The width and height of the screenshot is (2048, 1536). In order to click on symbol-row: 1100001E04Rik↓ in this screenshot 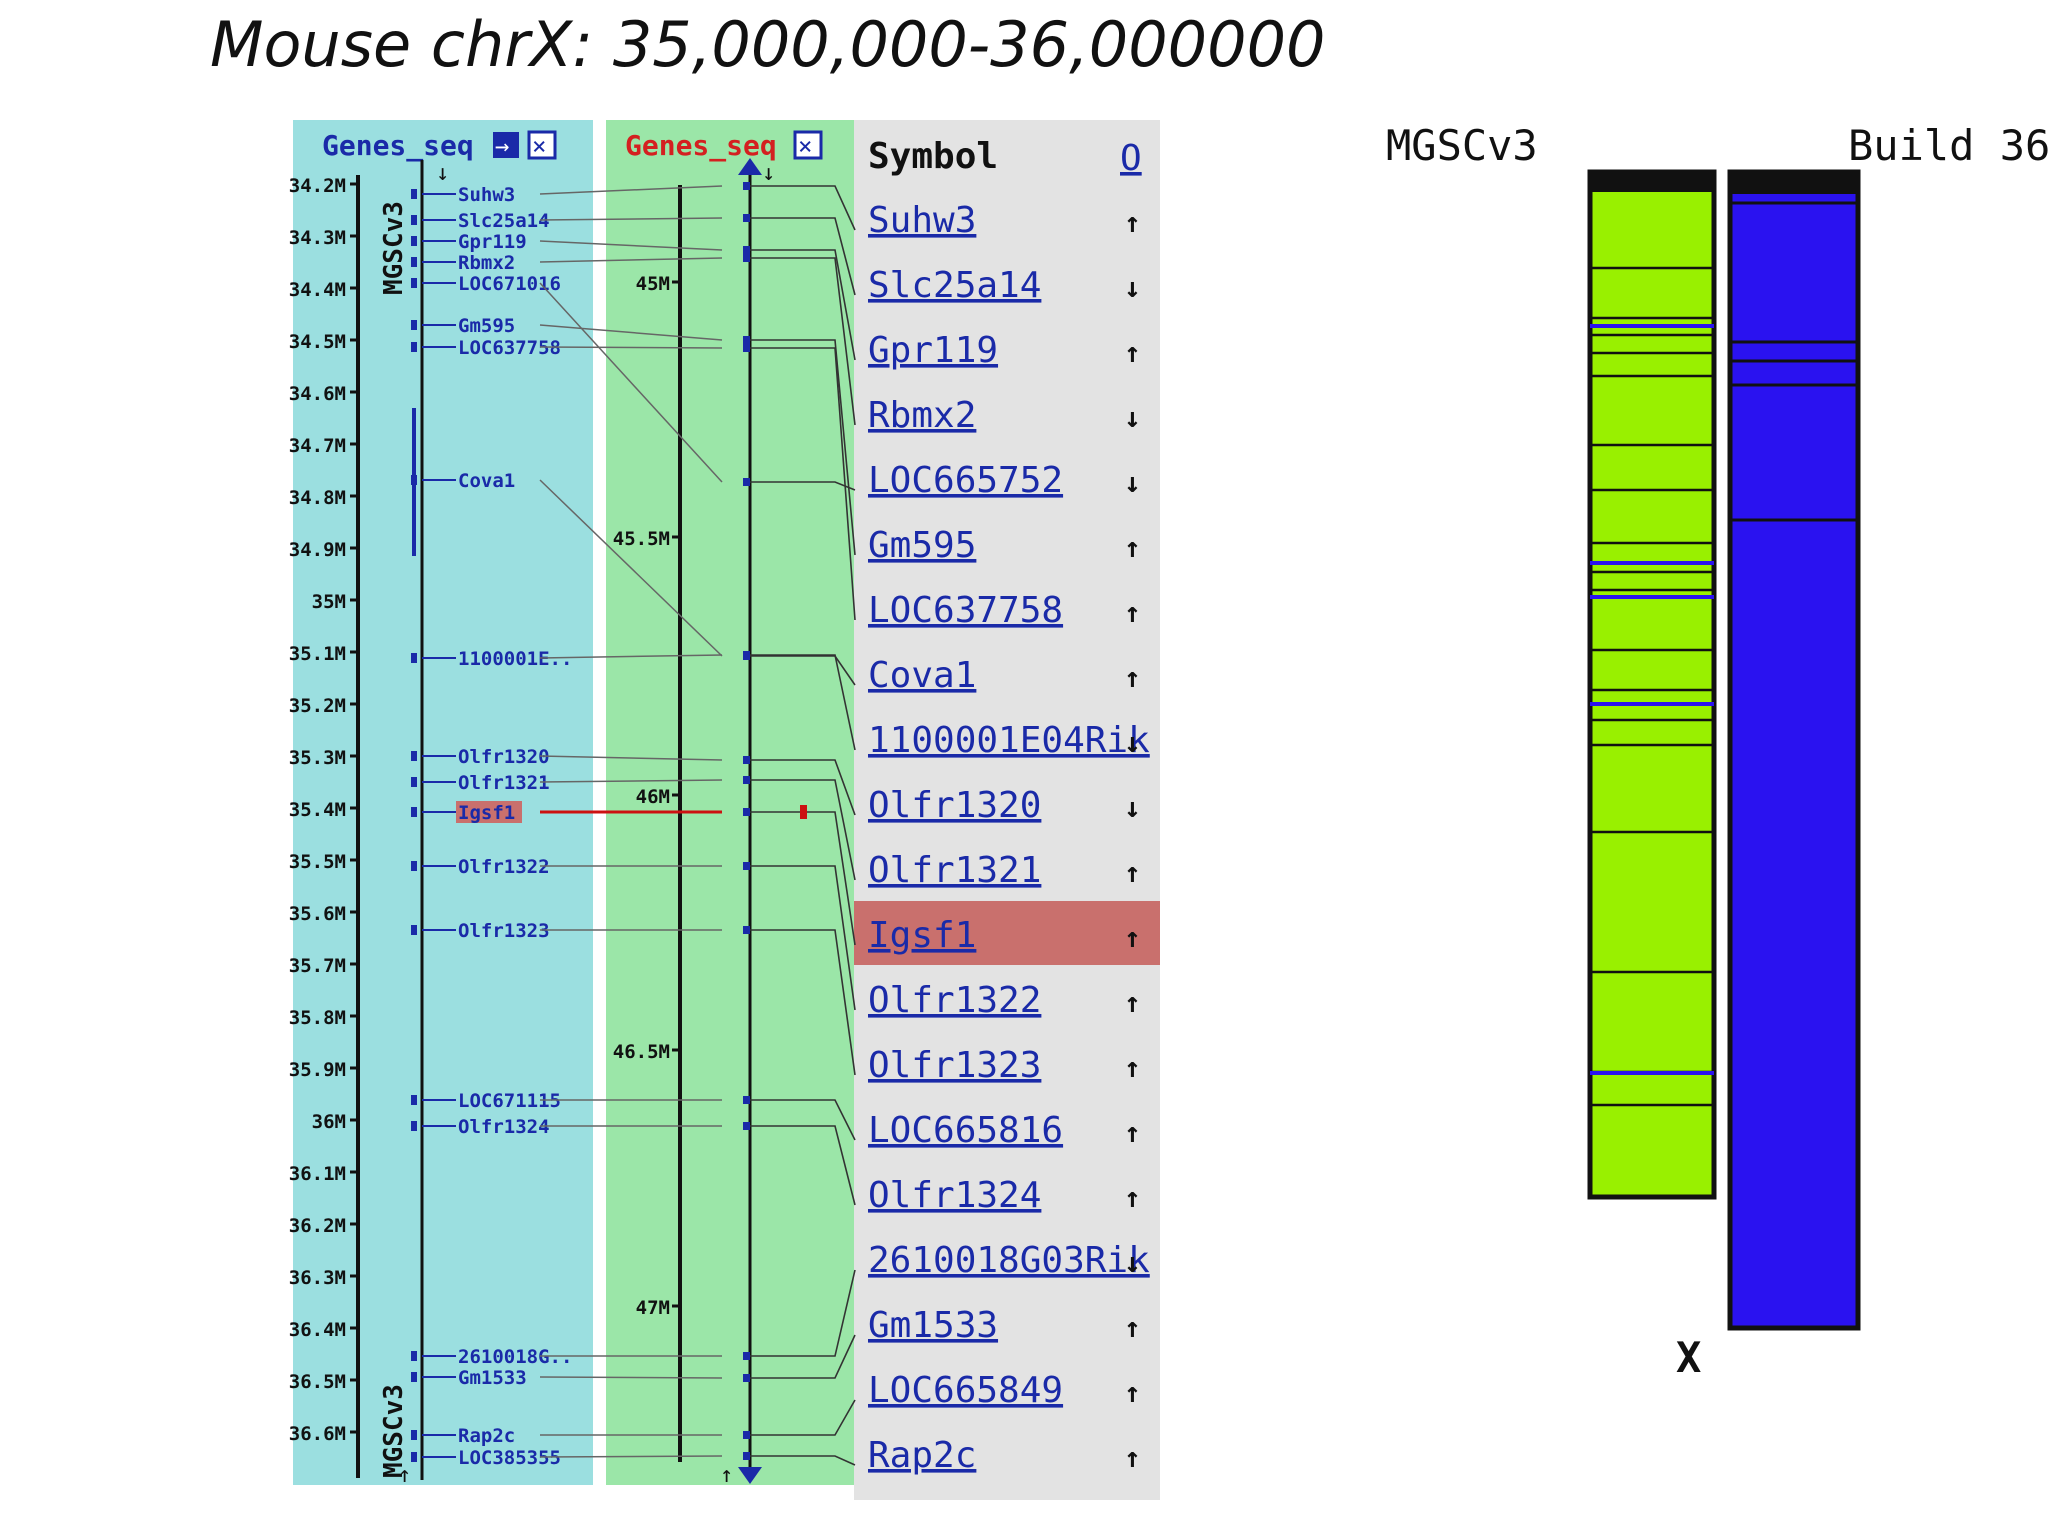, I will do `click(1009, 740)`.